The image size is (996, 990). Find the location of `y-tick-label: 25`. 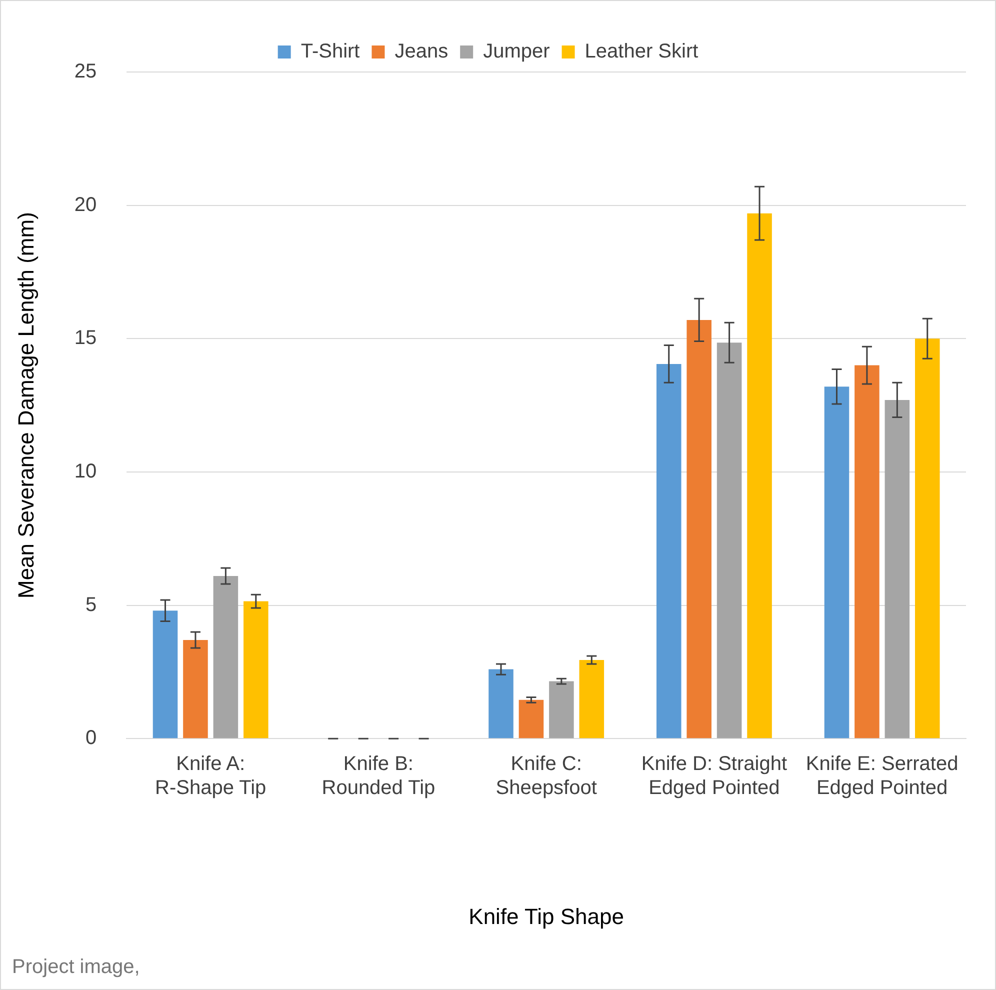

y-tick-label: 25 is located at coordinates (85, 71).